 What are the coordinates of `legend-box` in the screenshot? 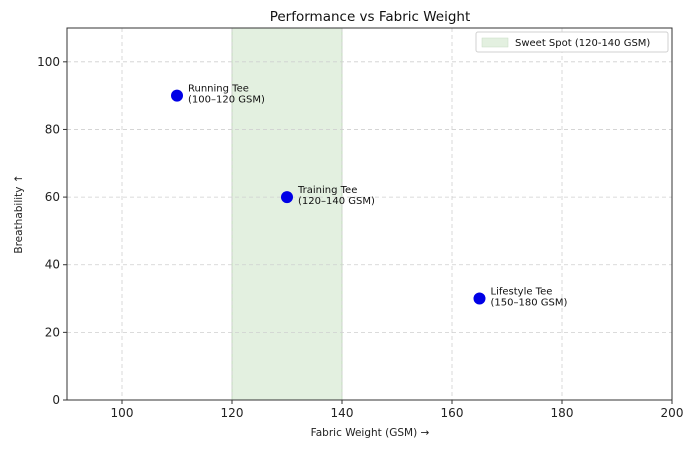 It's located at (572, 42).